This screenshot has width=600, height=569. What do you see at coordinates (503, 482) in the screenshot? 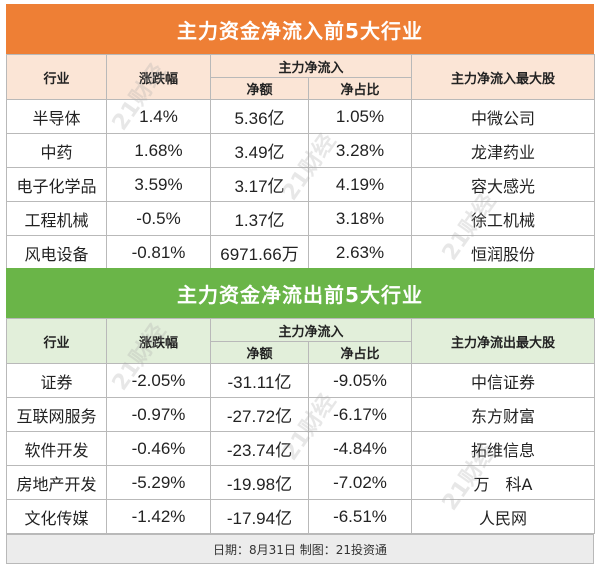
I see `top-stock-cell: 万 科A` at bounding box center [503, 482].